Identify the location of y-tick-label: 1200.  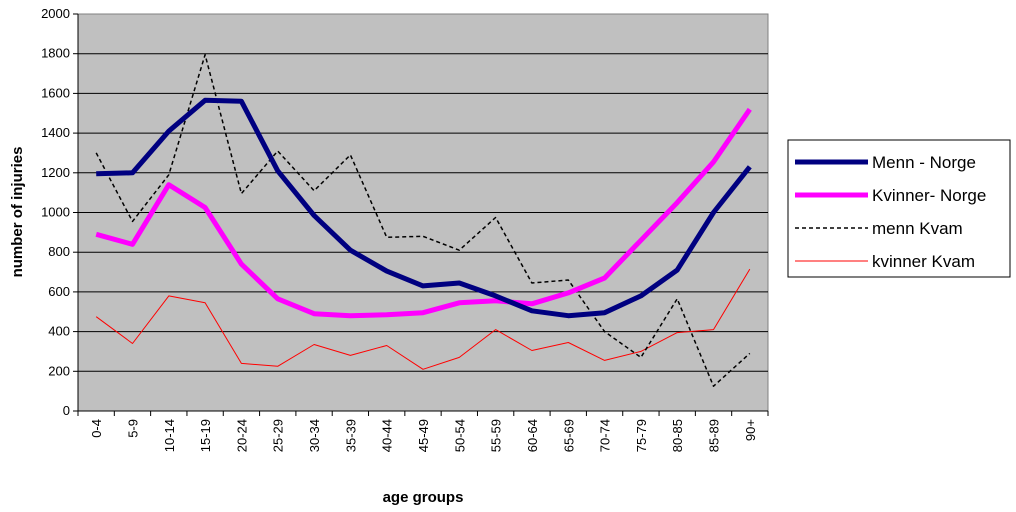
(55, 172).